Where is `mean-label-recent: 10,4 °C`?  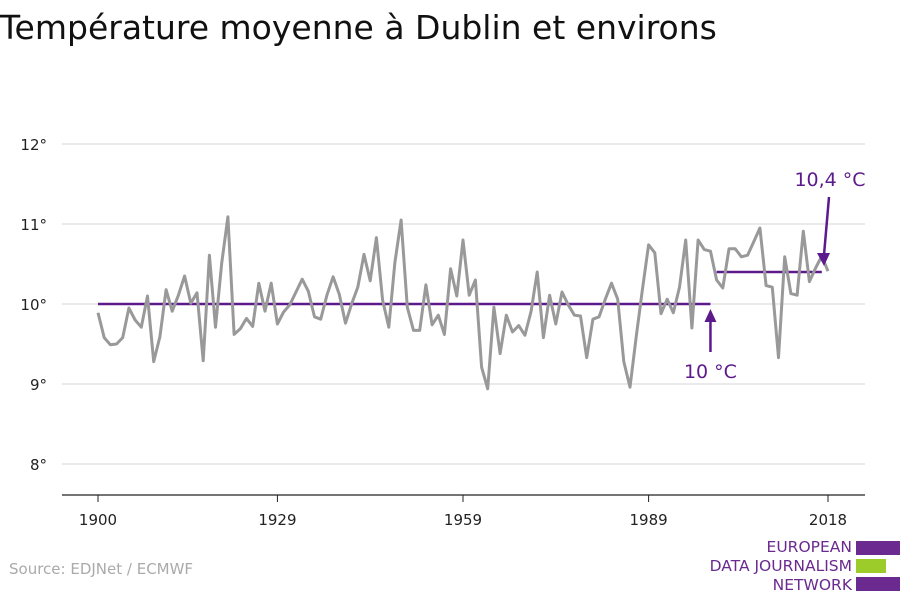 mean-label-recent: 10,4 °C is located at coordinates (829, 180).